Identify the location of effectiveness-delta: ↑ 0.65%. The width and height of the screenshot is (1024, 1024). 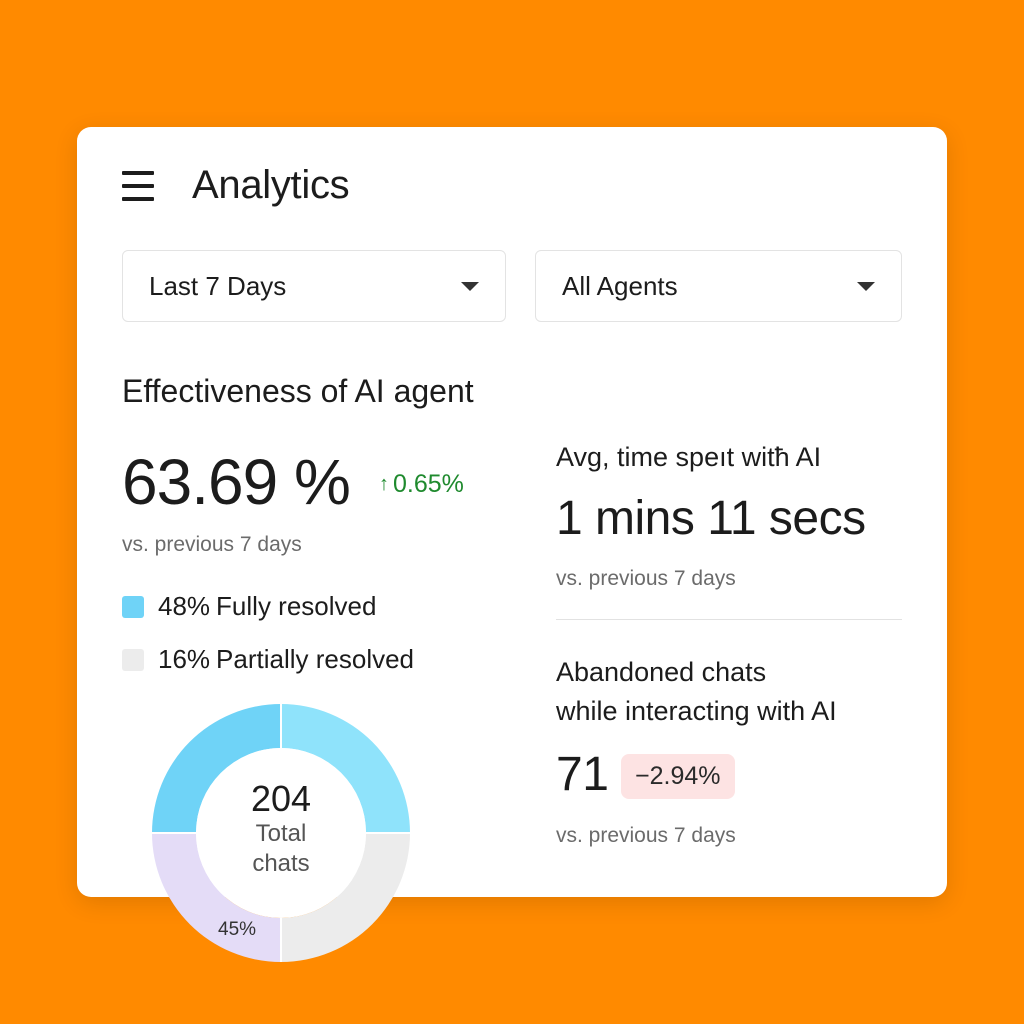
(421, 484).